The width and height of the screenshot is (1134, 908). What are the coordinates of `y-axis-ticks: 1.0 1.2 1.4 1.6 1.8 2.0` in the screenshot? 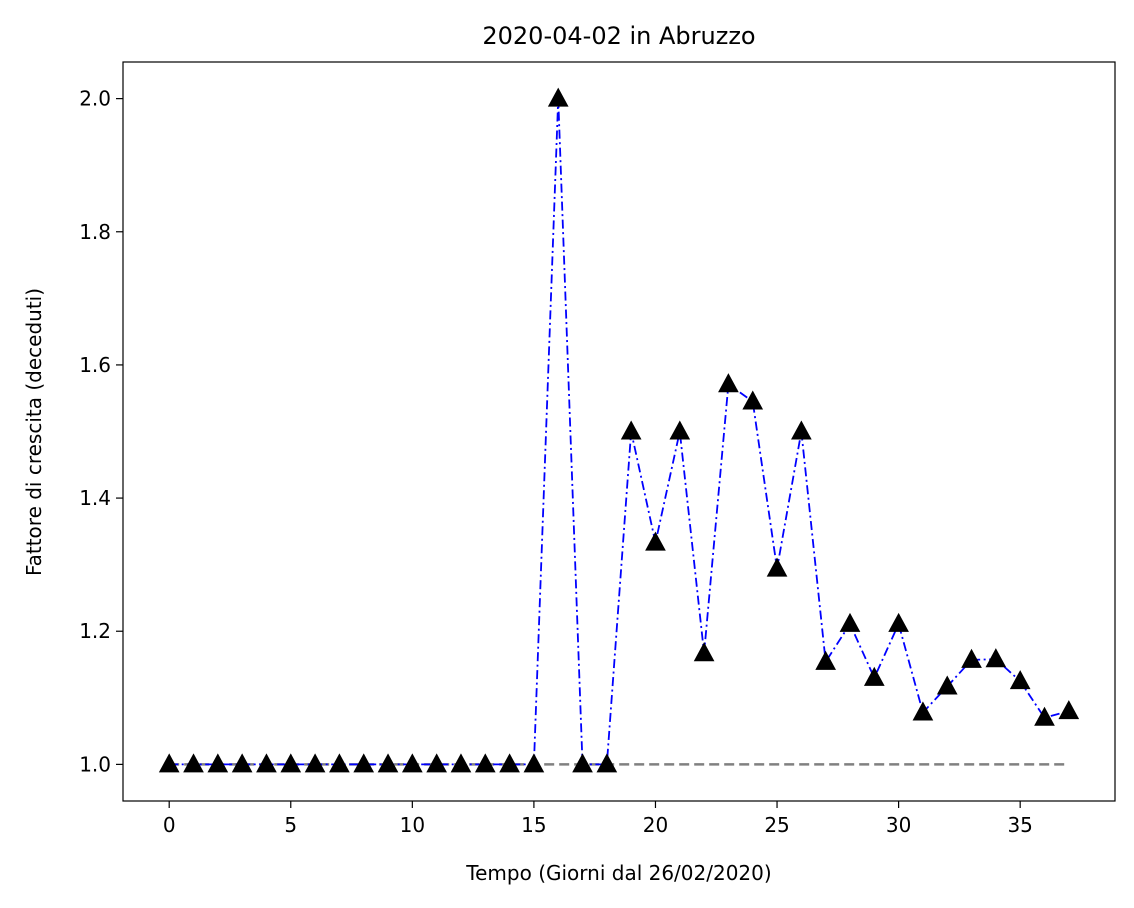 It's located at (101, 431).